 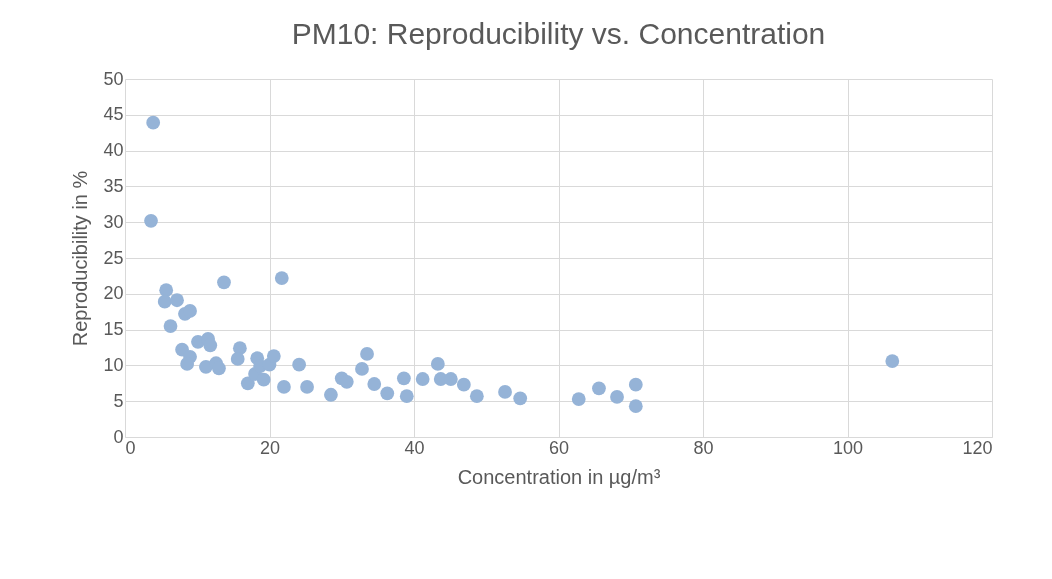 What do you see at coordinates (848, 447) in the screenshot?
I see `x-tick-label: 100` at bounding box center [848, 447].